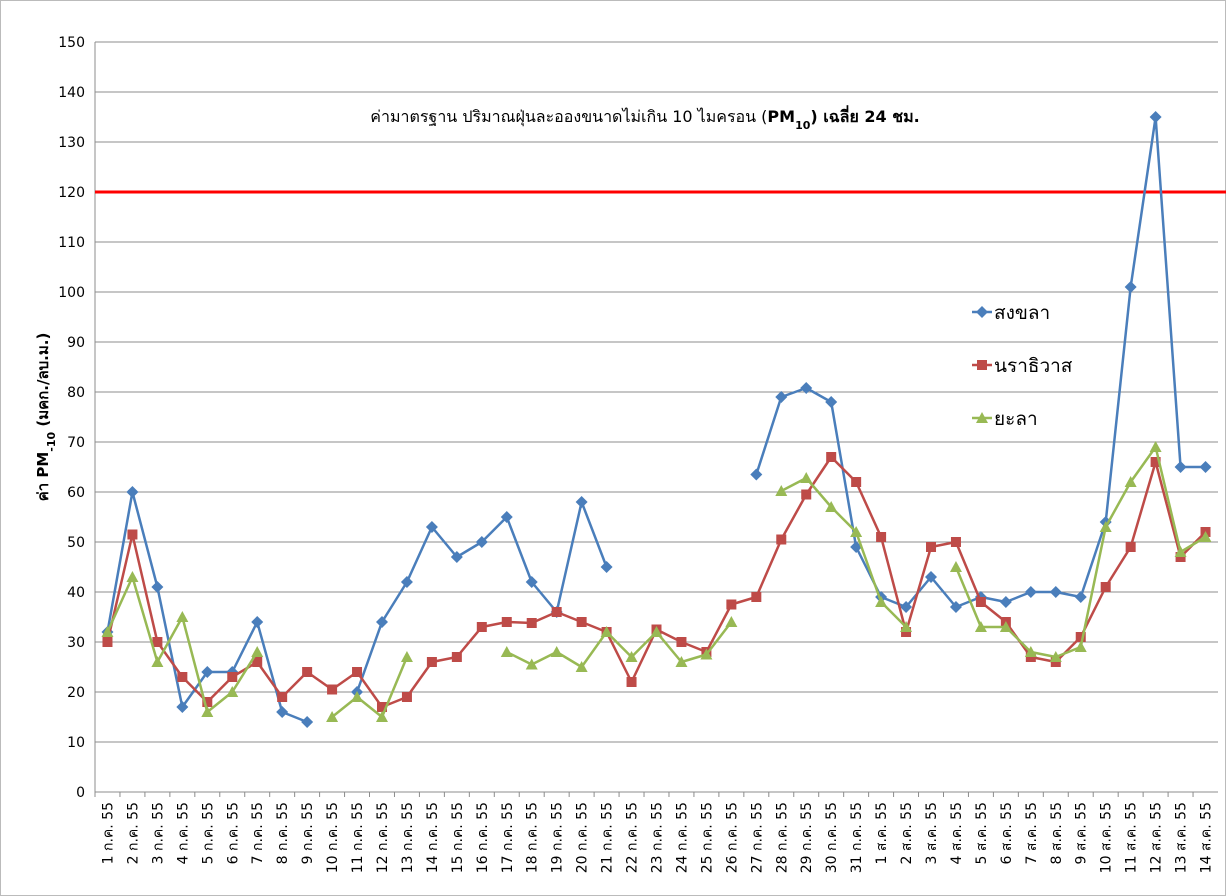  What do you see at coordinates (43, 477) in the screenshot?
I see `y-label-part: ค่า PM` at bounding box center [43, 477].